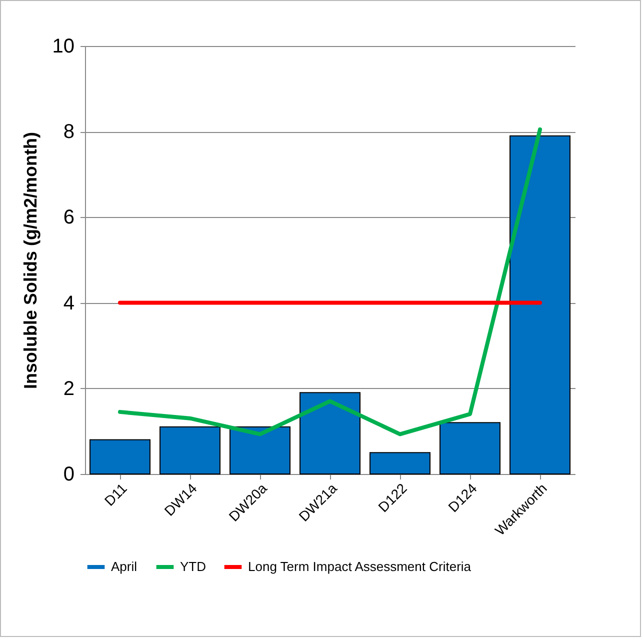 The image size is (643, 639). What do you see at coordinates (68, 389) in the screenshot?
I see `y-tick-label: 2` at bounding box center [68, 389].